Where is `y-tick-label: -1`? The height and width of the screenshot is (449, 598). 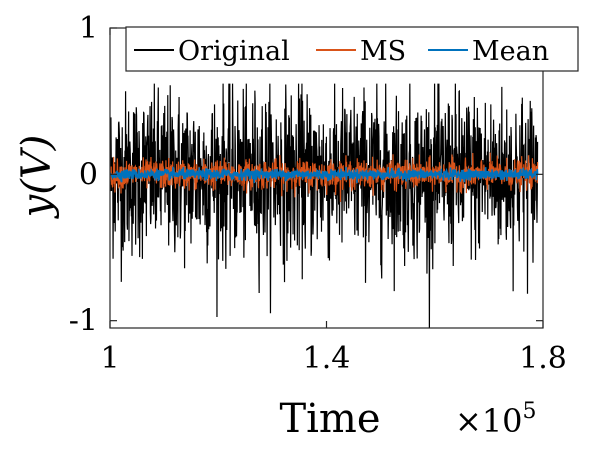
y-tick-label: -1 is located at coordinates (83, 321).